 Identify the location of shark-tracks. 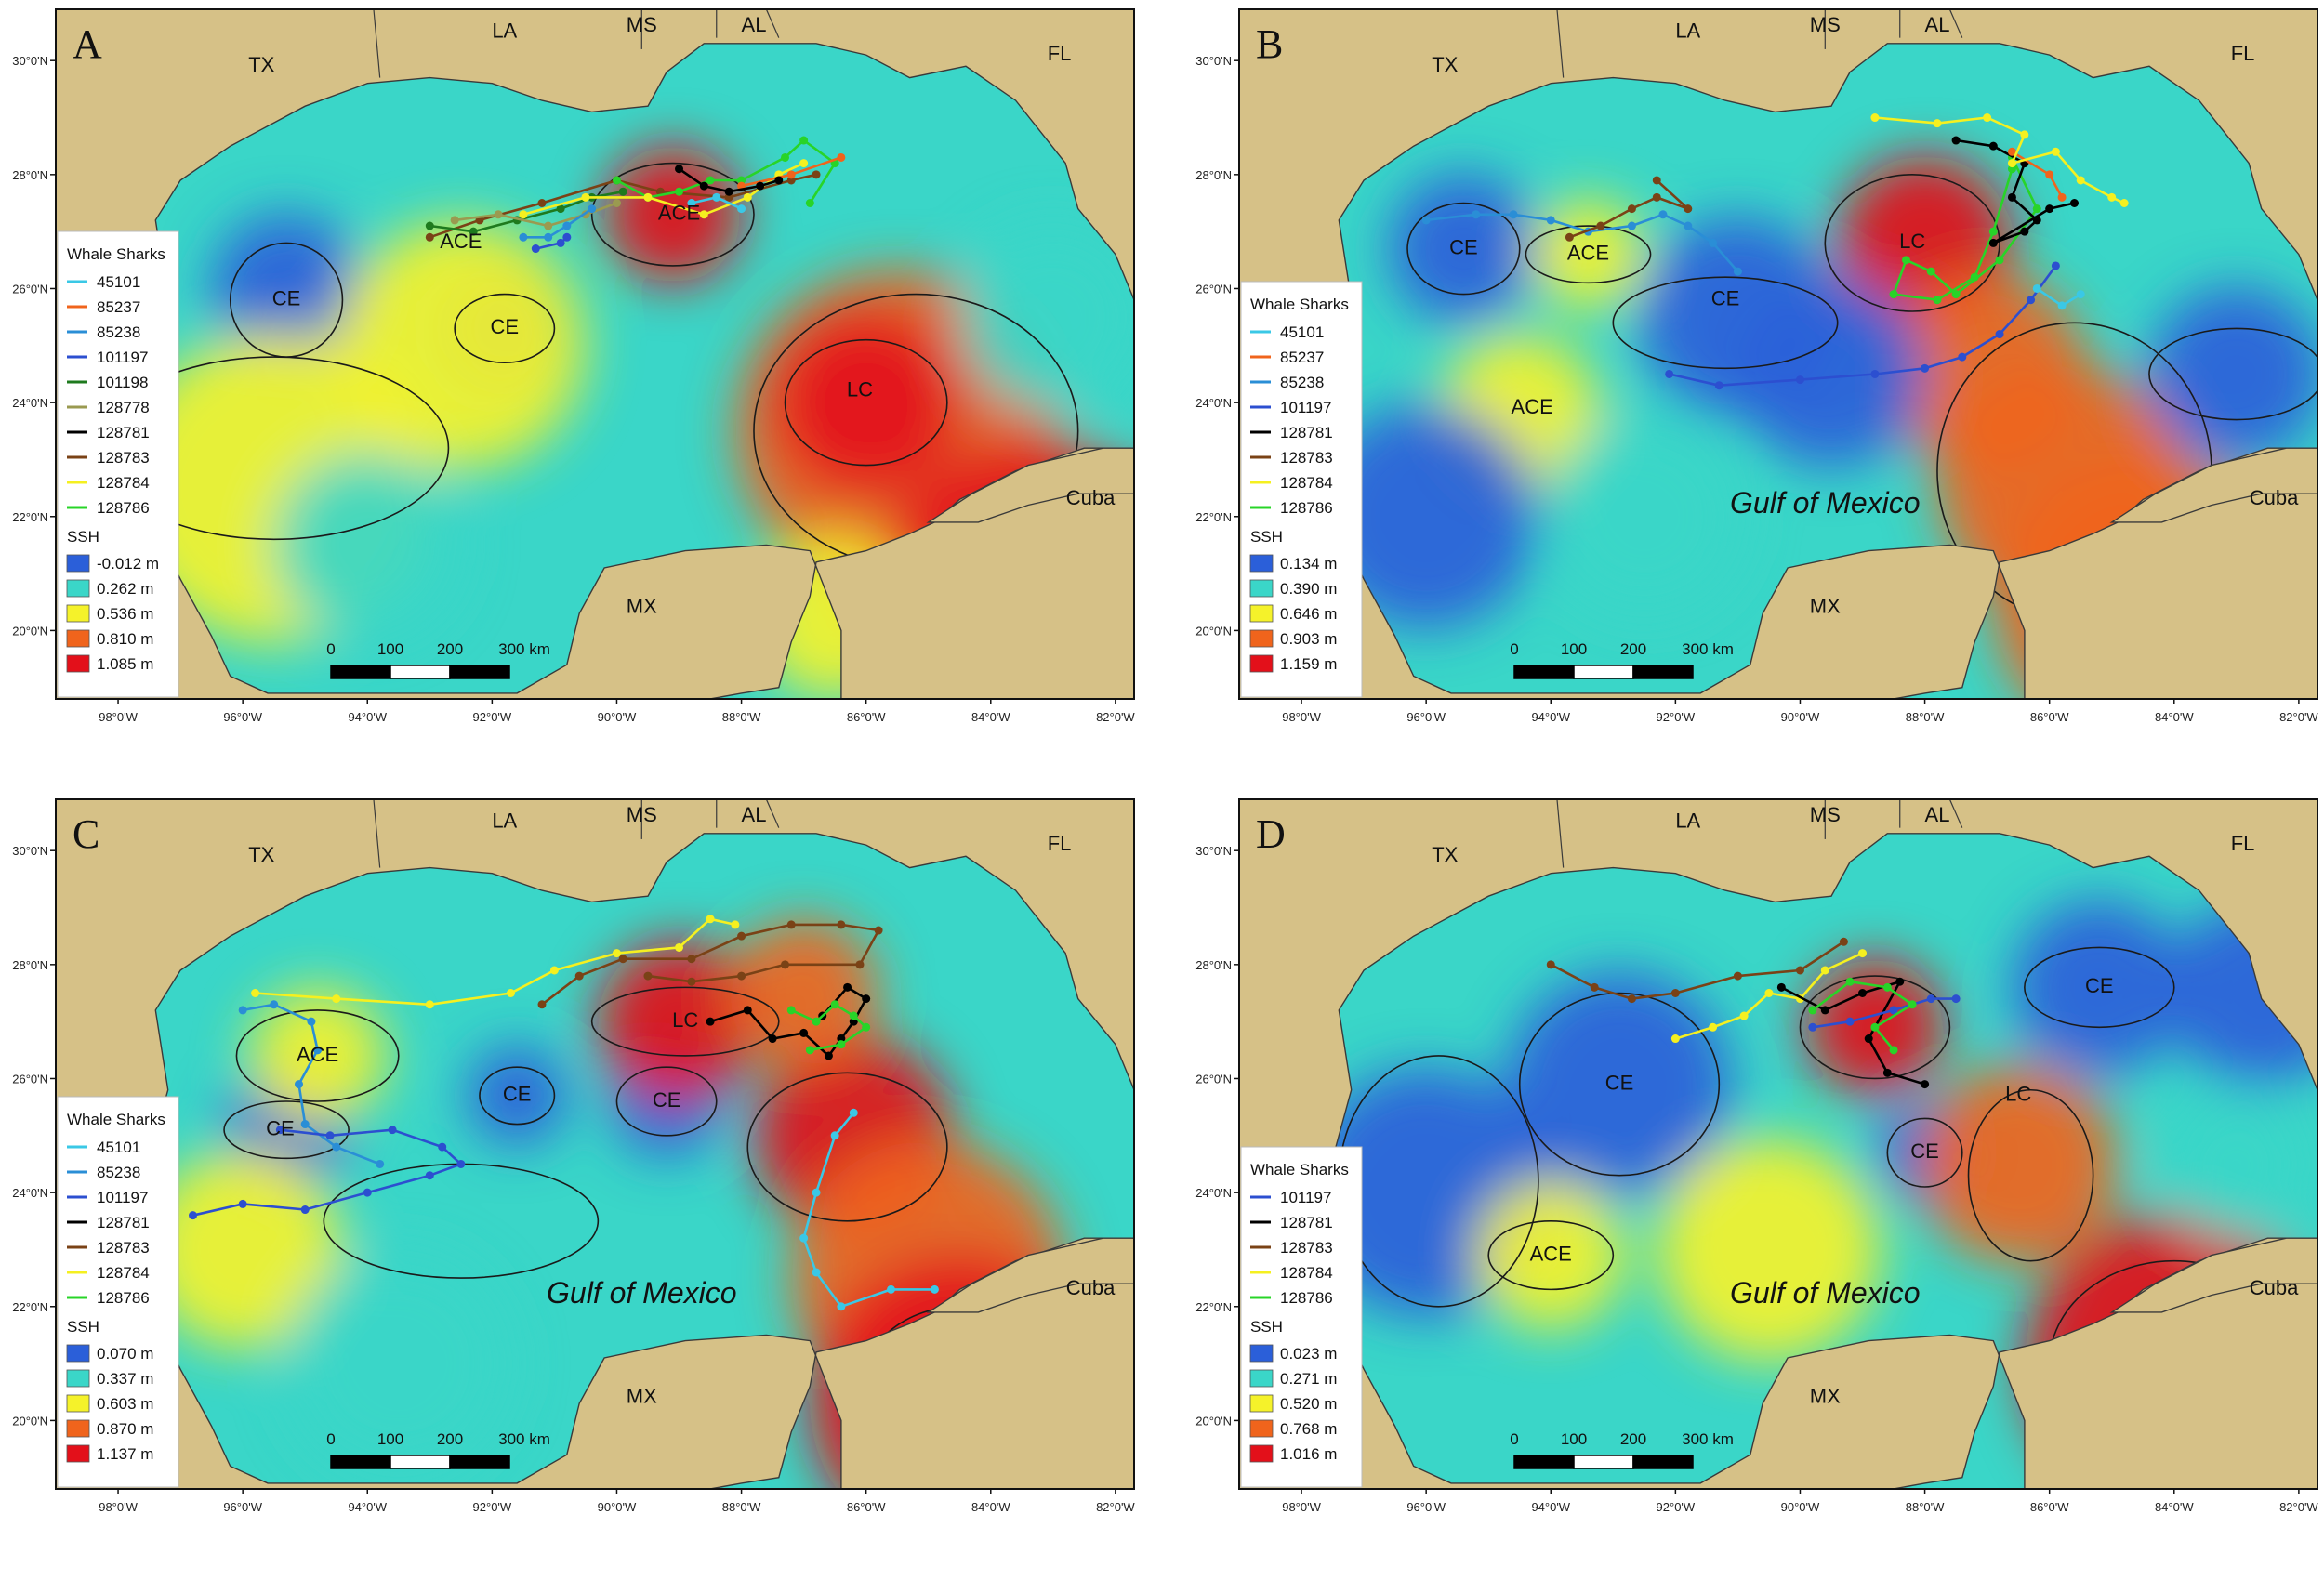
(1753, 1013).